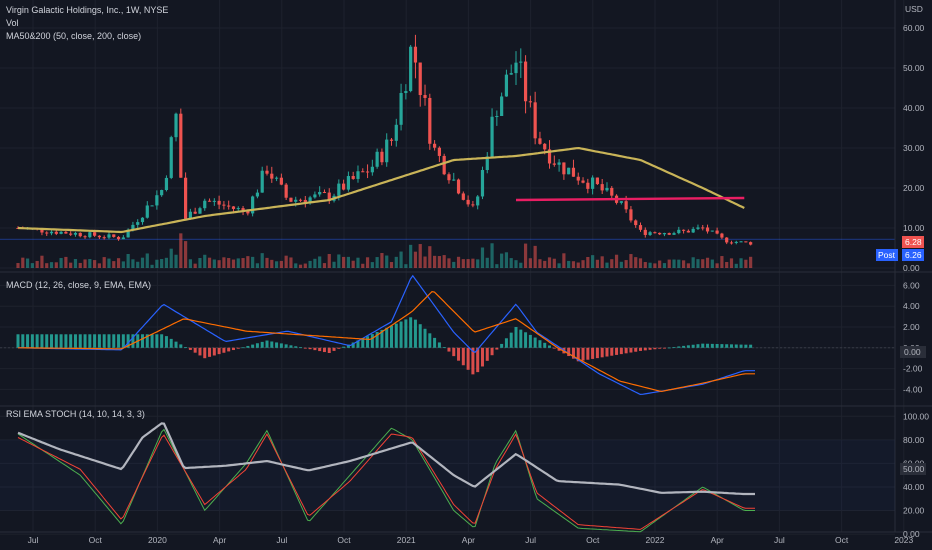 This screenshot has width=932, height=550. What do you see at coordinates (911, 534) in the screenshot?
I see `rsi-tick: 0.00` at bounding box center [911, 534].